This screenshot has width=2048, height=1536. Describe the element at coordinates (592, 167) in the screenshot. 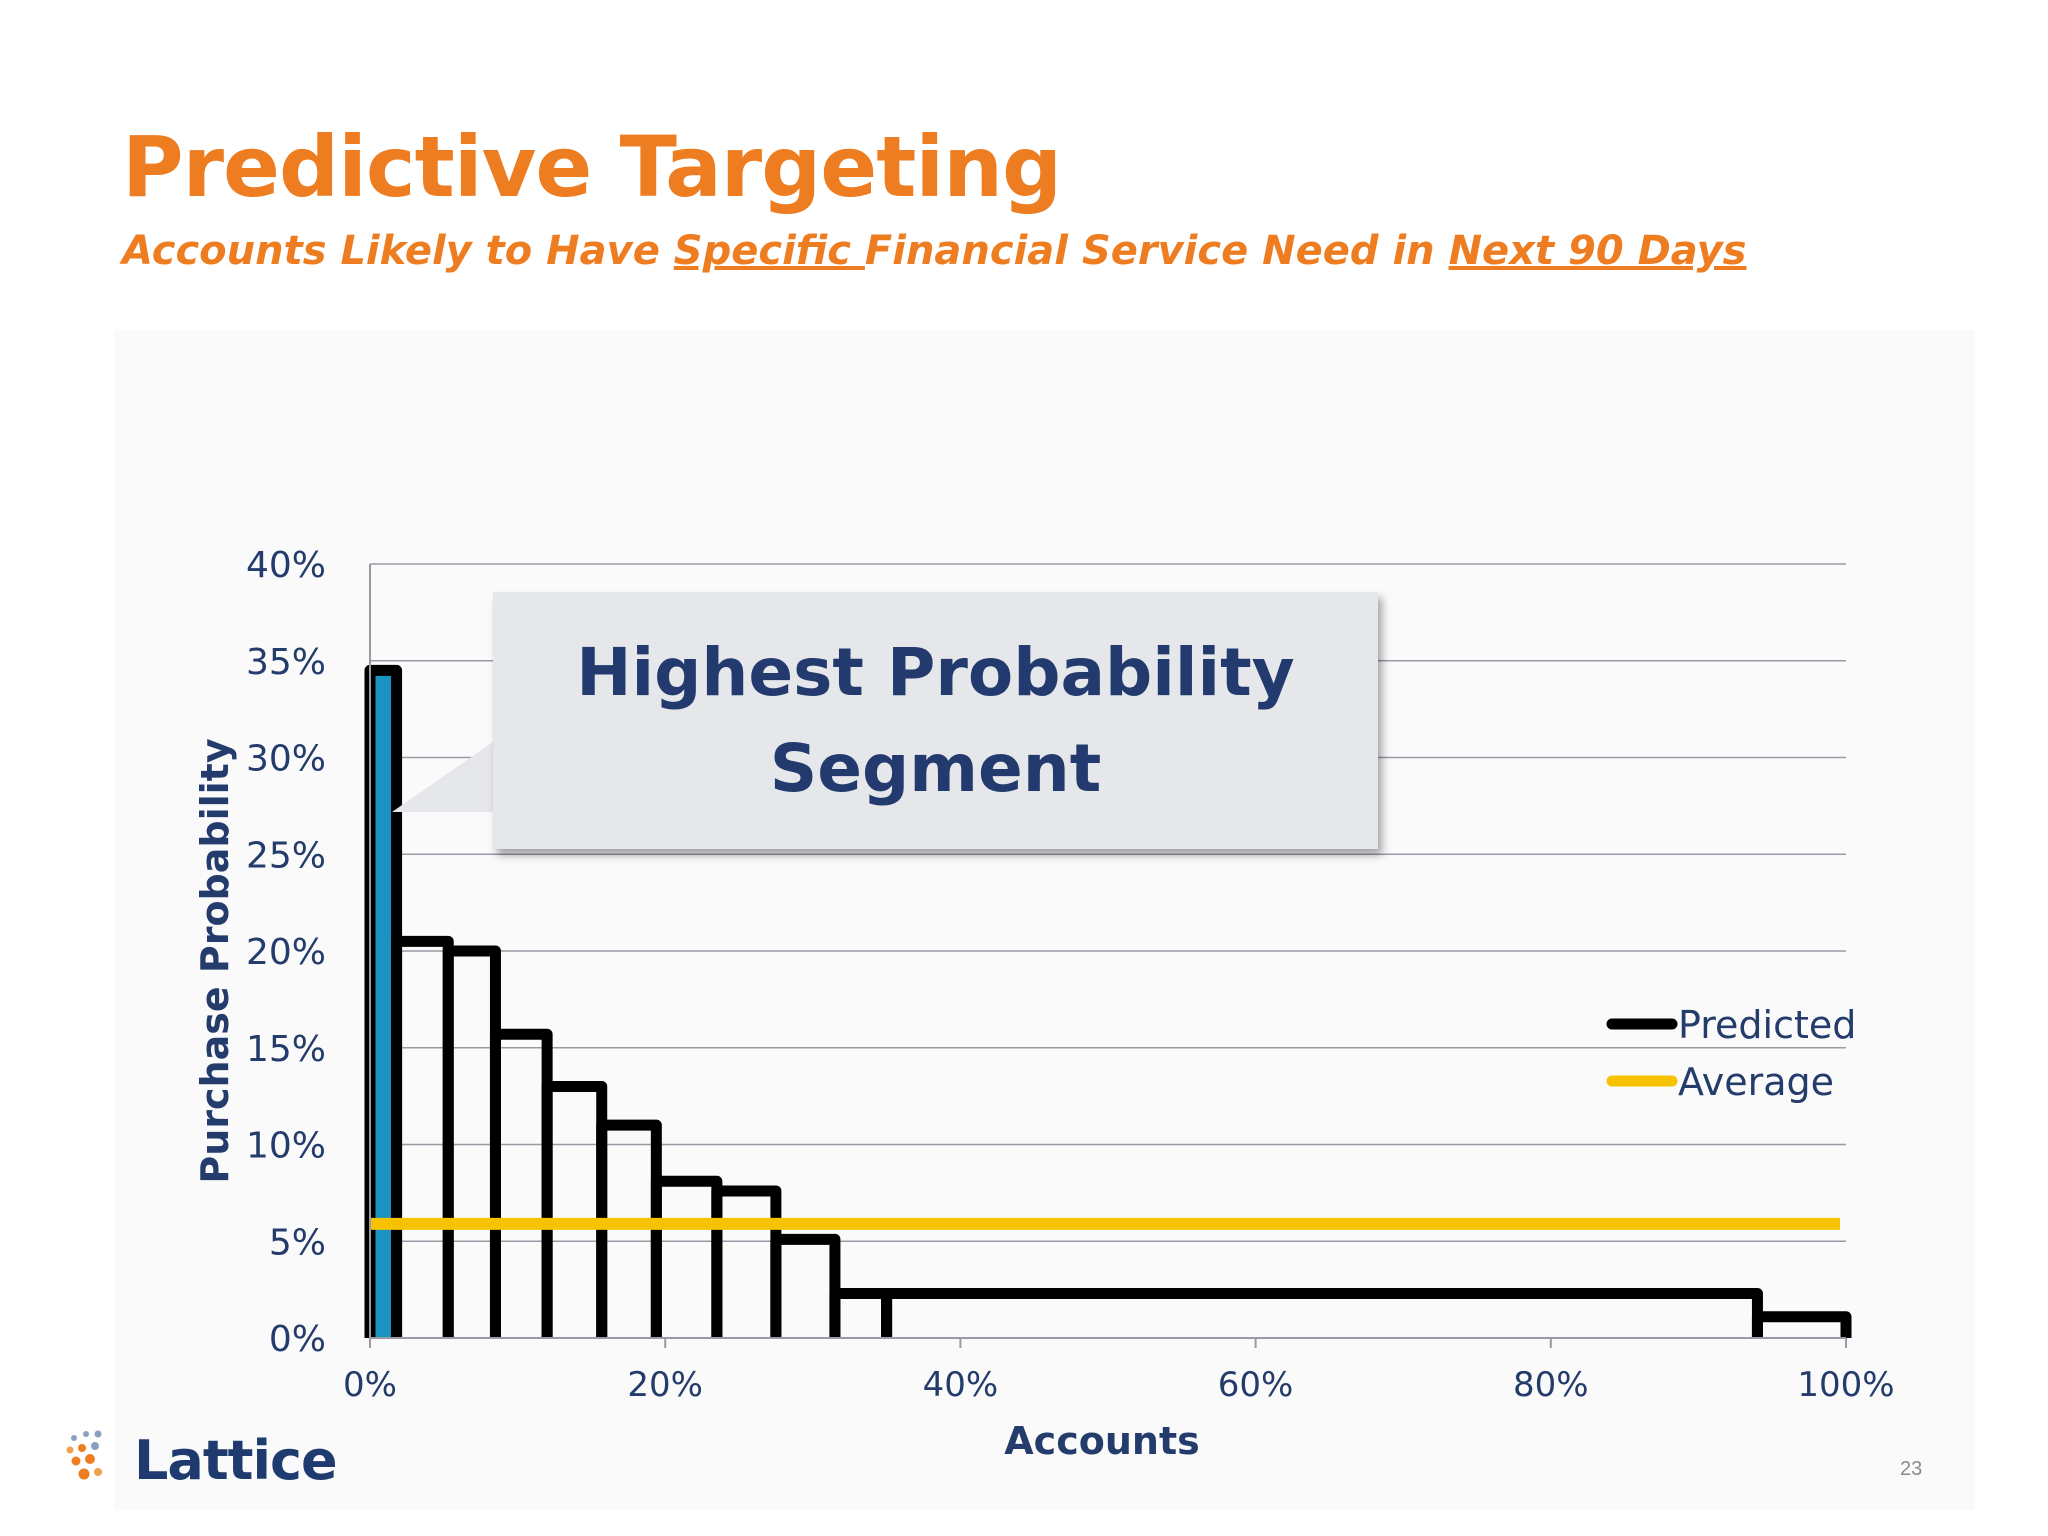

I see `slide-title: Predictive Targeting` at that location.